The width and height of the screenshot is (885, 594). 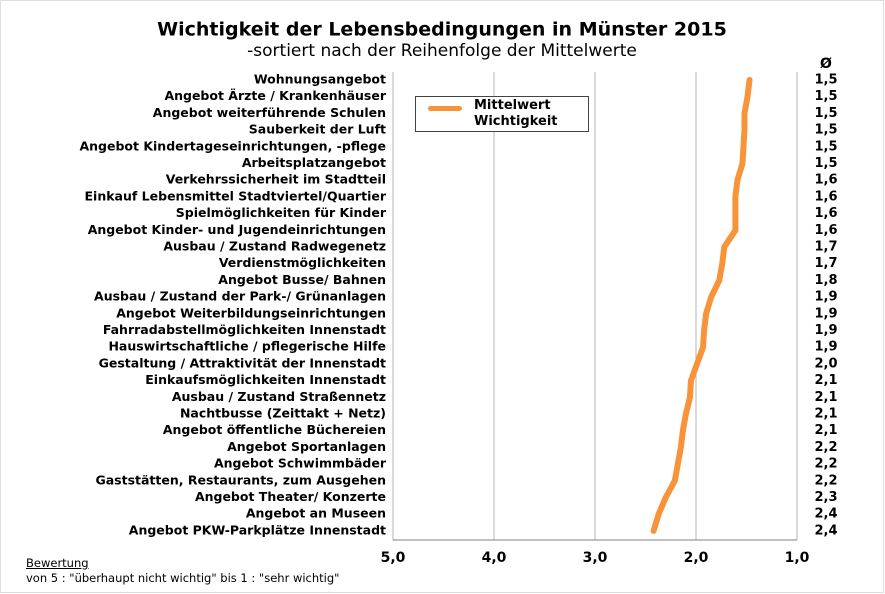 What do you see at coordinates (257, 529) in the screenshot?
I see `y-tick-label: Angebot PKW-Parkplätze Innenstadt` at bounding box center [257, 529].